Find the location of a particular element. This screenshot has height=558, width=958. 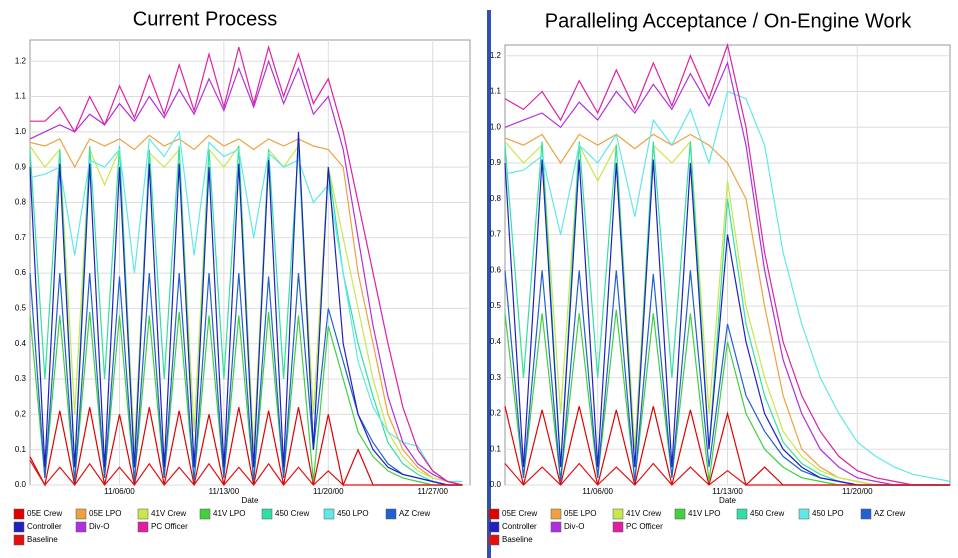

chart-title: Current Process is located at coordinates (205, 19).